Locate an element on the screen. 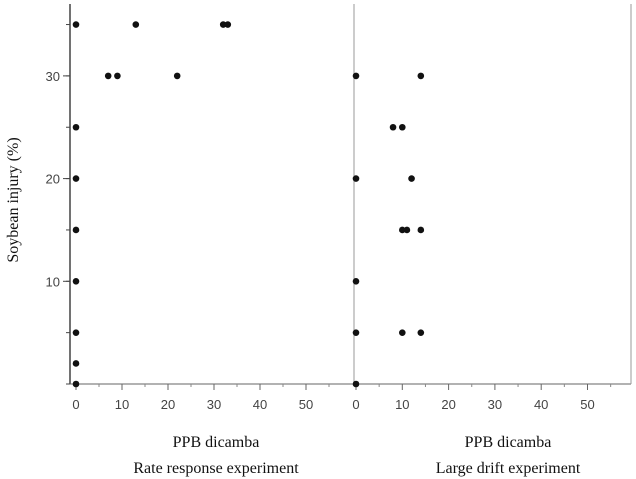  y-tick-label: 30 is located at coordinates (53, 76).